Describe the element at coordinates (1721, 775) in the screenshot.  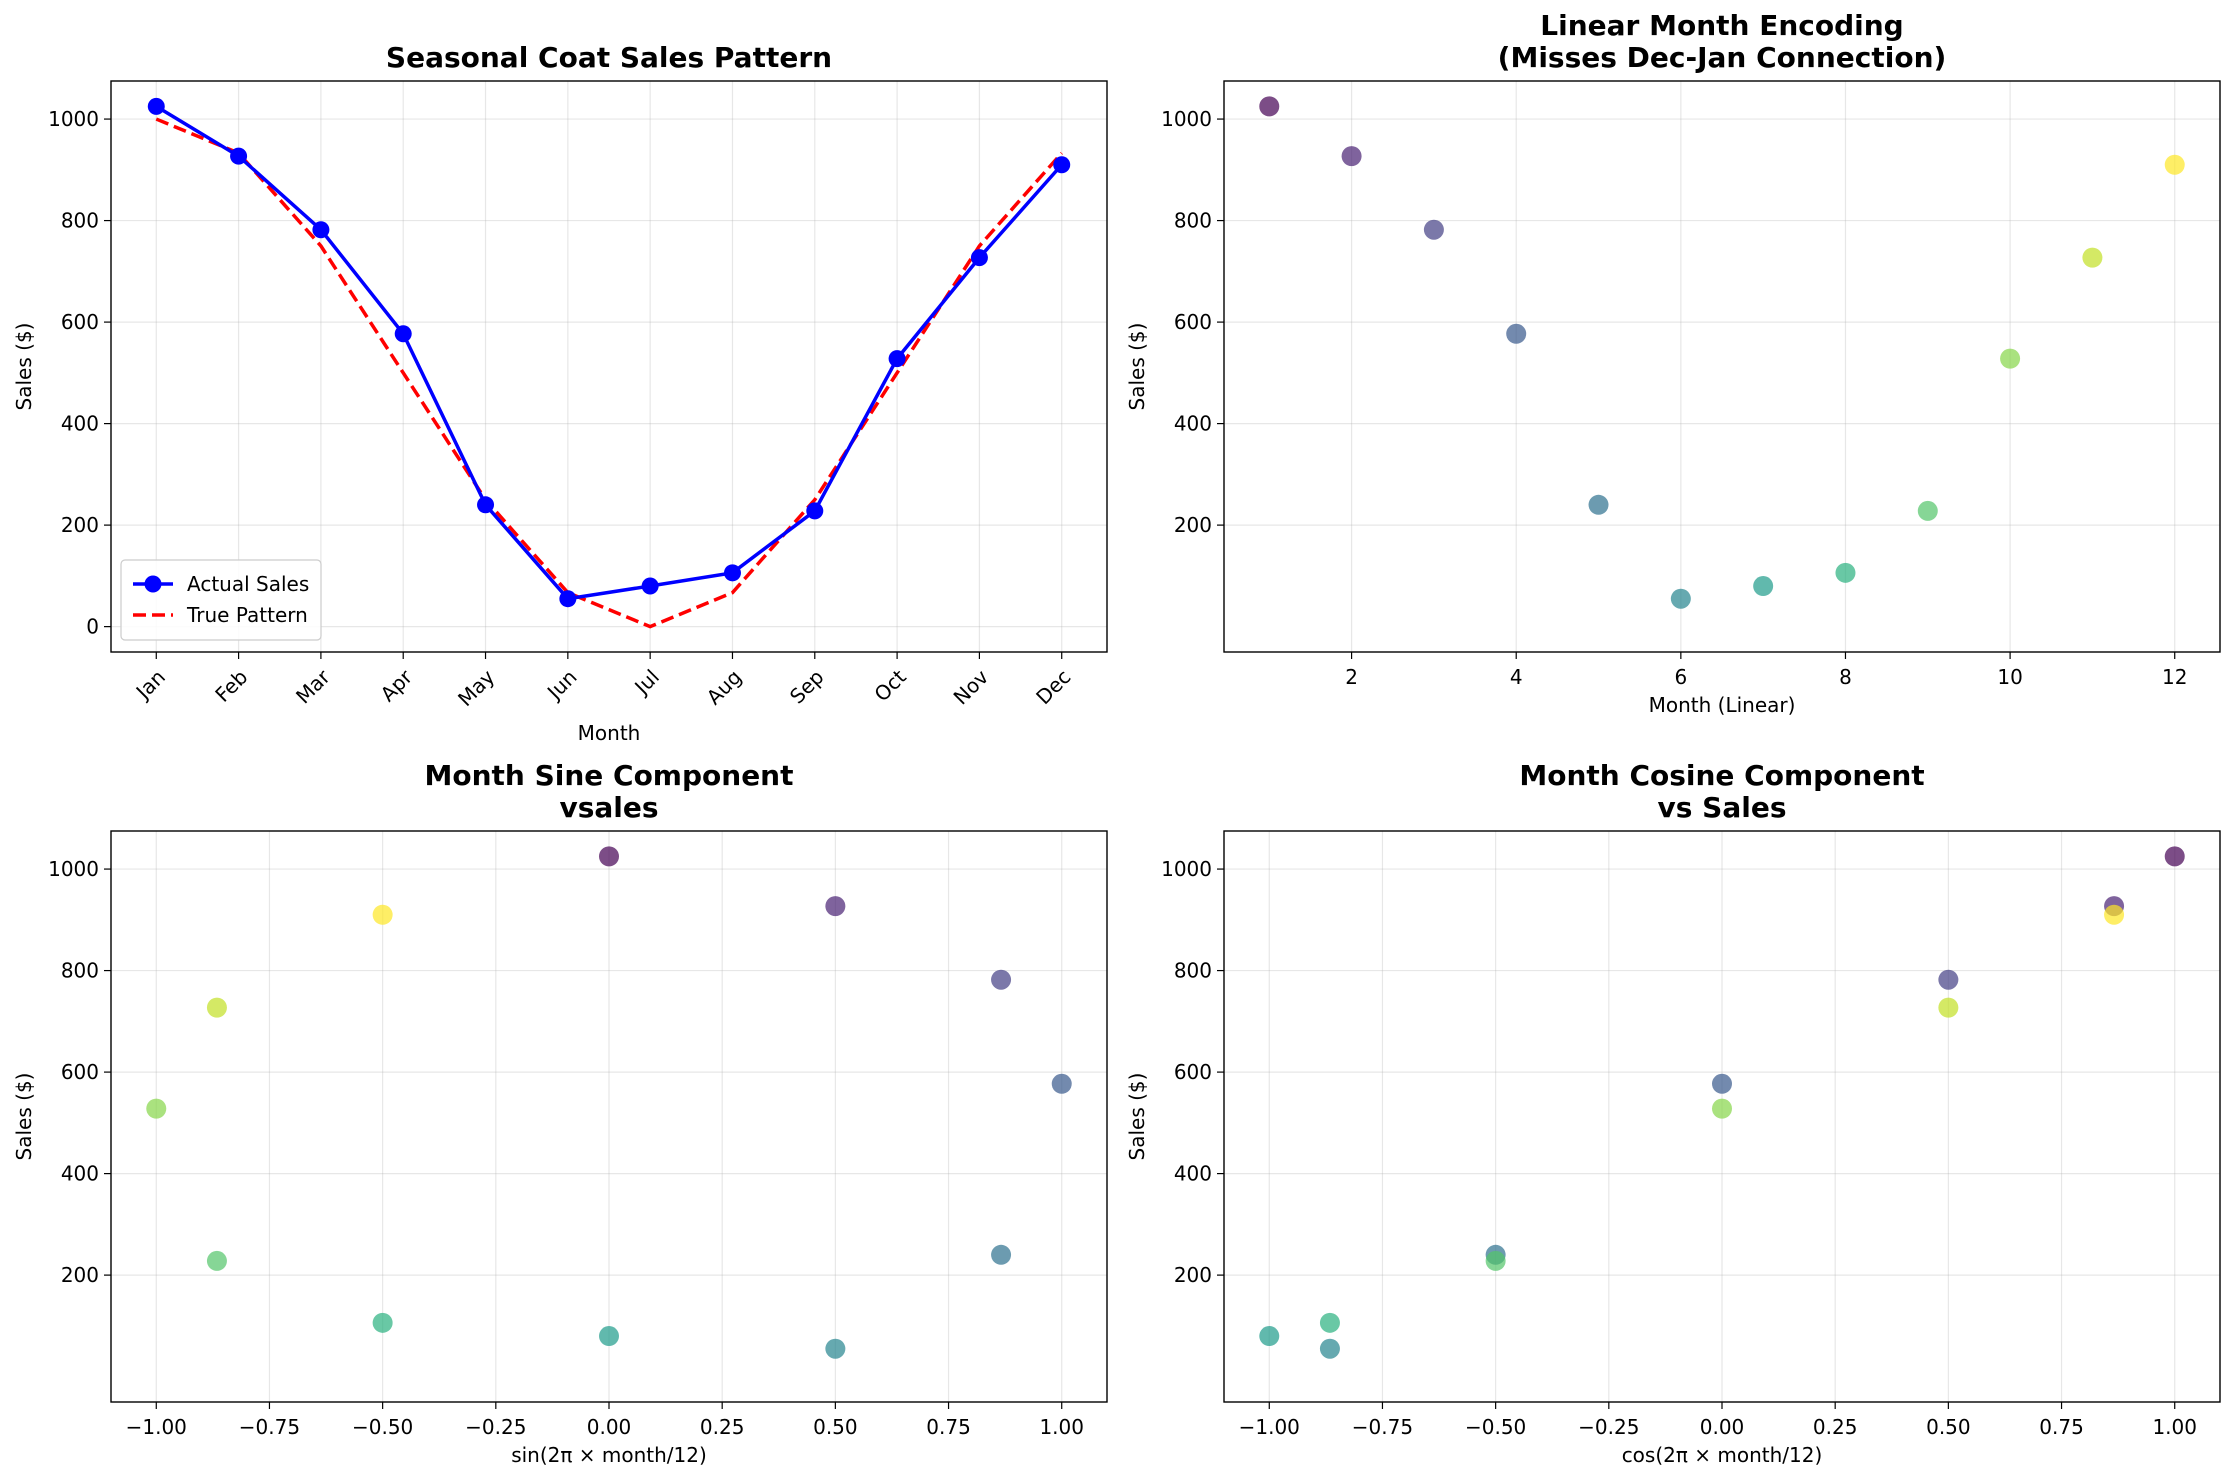
I see `chart-title: Month Cosine Component` at that location.